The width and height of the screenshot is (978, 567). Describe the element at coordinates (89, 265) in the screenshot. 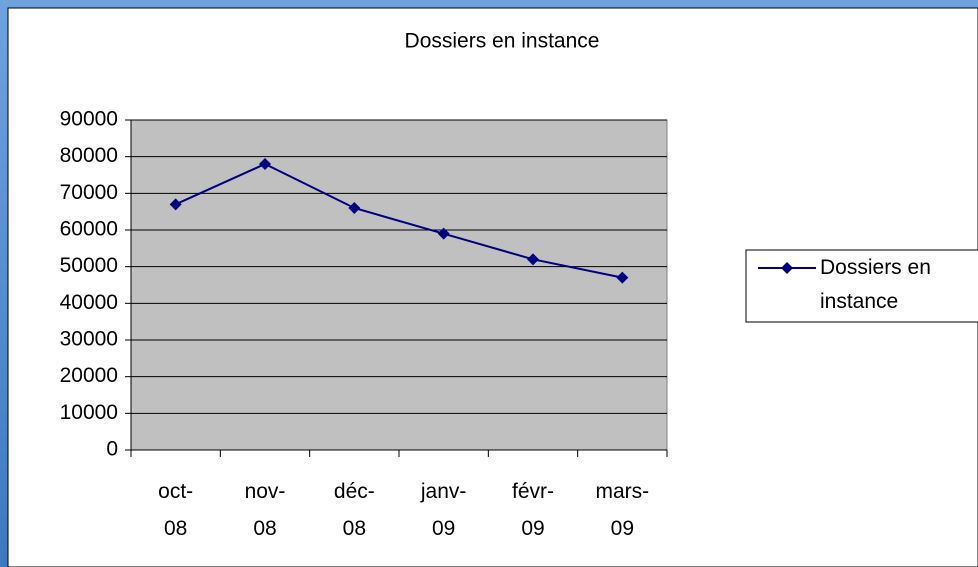

I see `y-tick-label: 50000` at that location.